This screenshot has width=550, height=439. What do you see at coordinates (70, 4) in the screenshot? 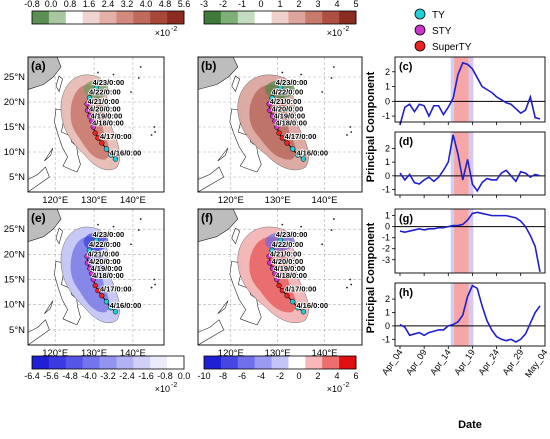
I see `colorbar-tick-label: 0.8` at bounding box center [70, 4].